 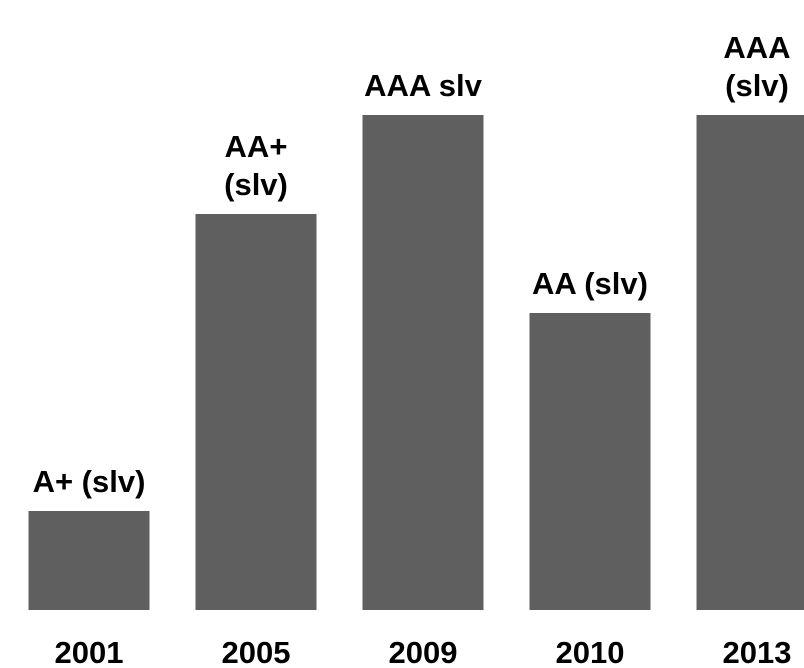 What do you see at coordinates (89, 651) in the screenshot?
I see `x-tick-label: 2001` at bounding box center [89, 651].